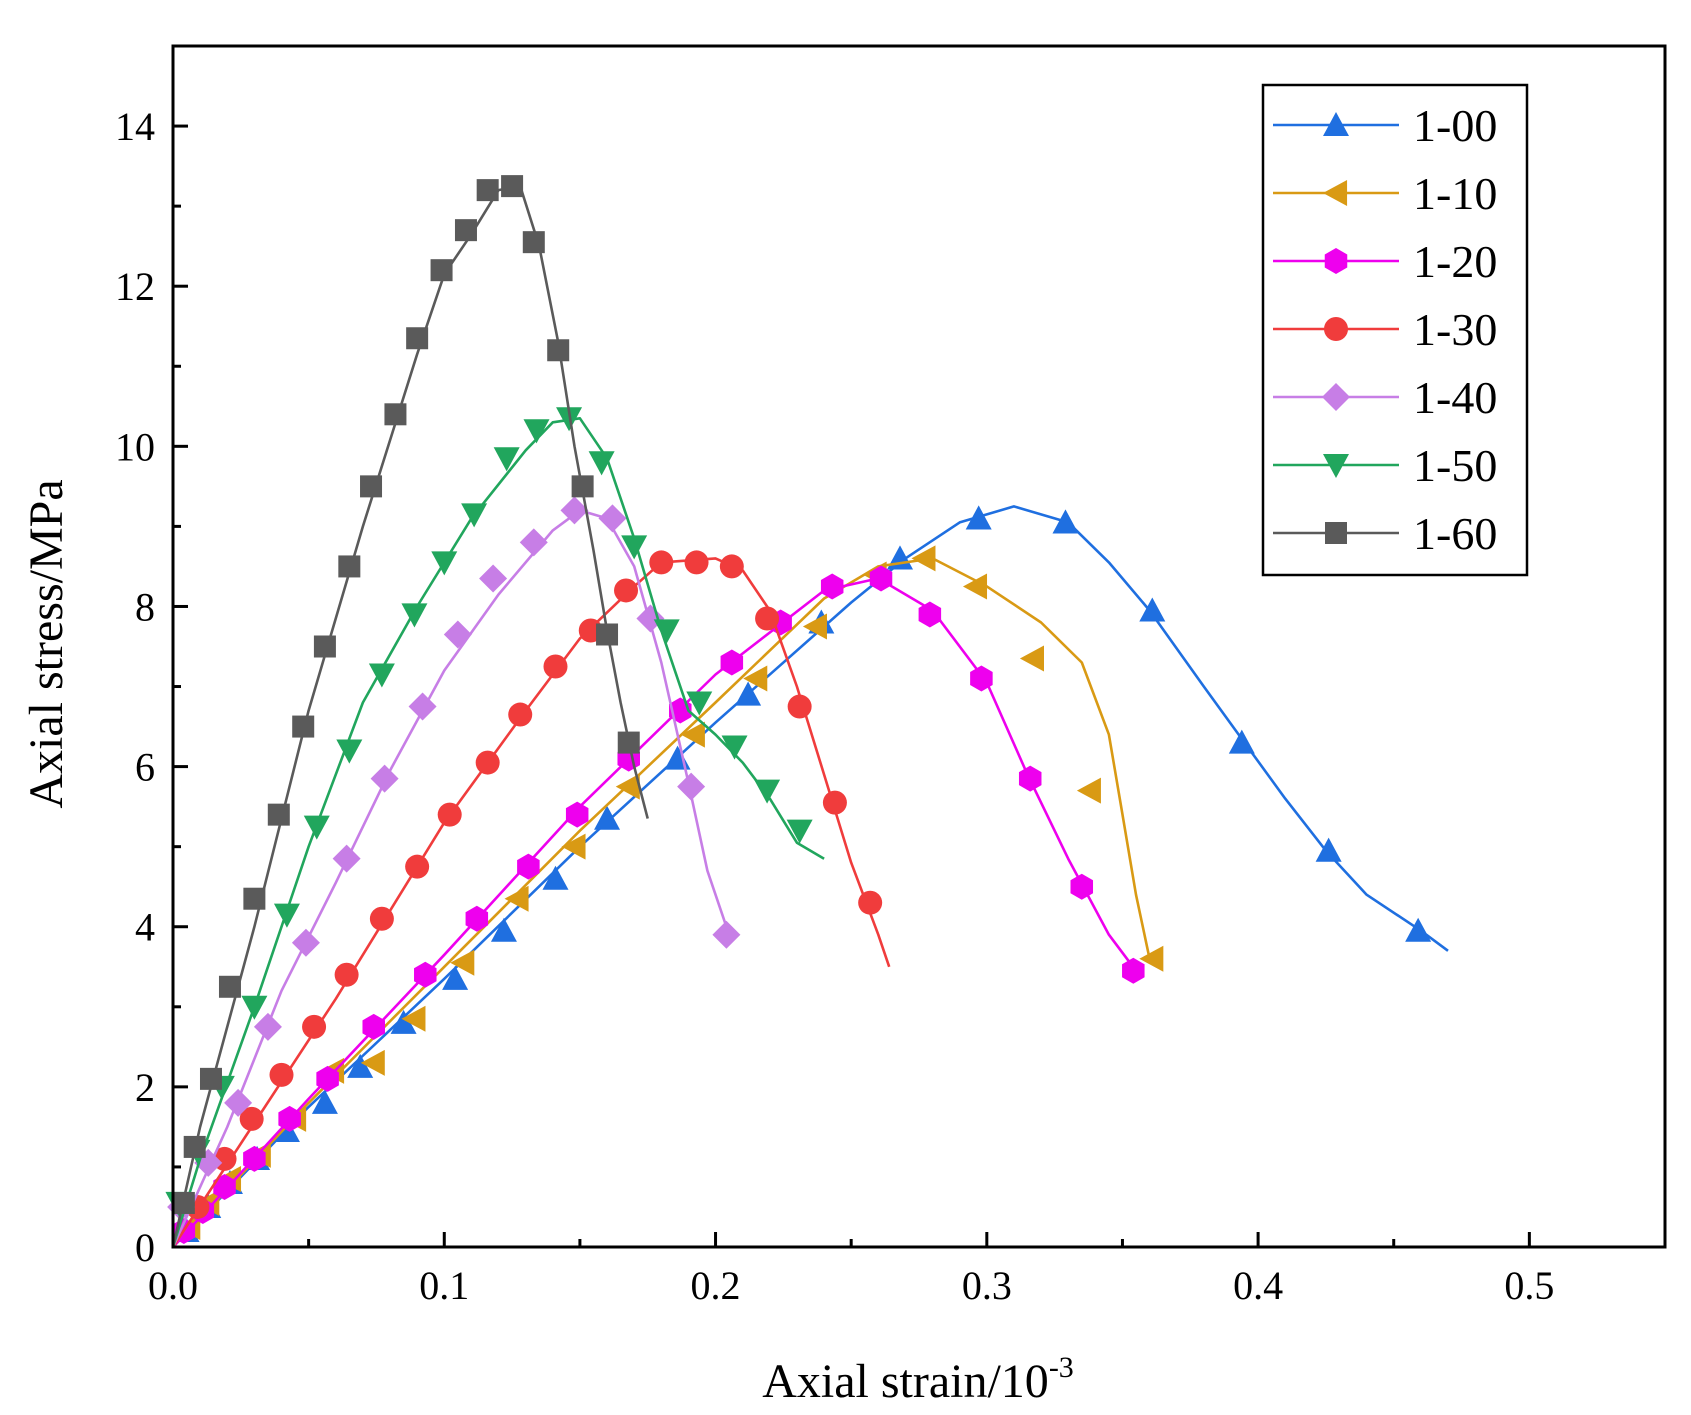 This screenshot has width=1691, height=1415. Describe the element at coordinates (173, 1285) in the screenshot. I see `x-tick-label: 0.0` at that location.